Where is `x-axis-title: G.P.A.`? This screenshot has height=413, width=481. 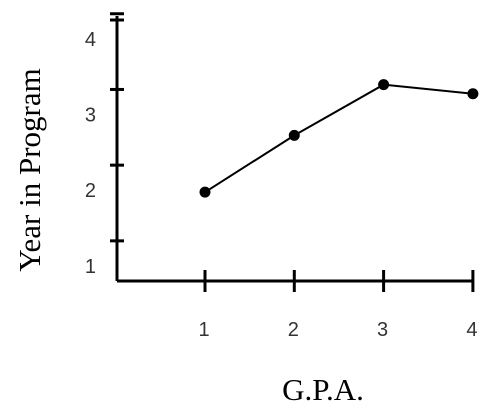 x-axis-title: G.P.A. is located at coordinates (323, 389).